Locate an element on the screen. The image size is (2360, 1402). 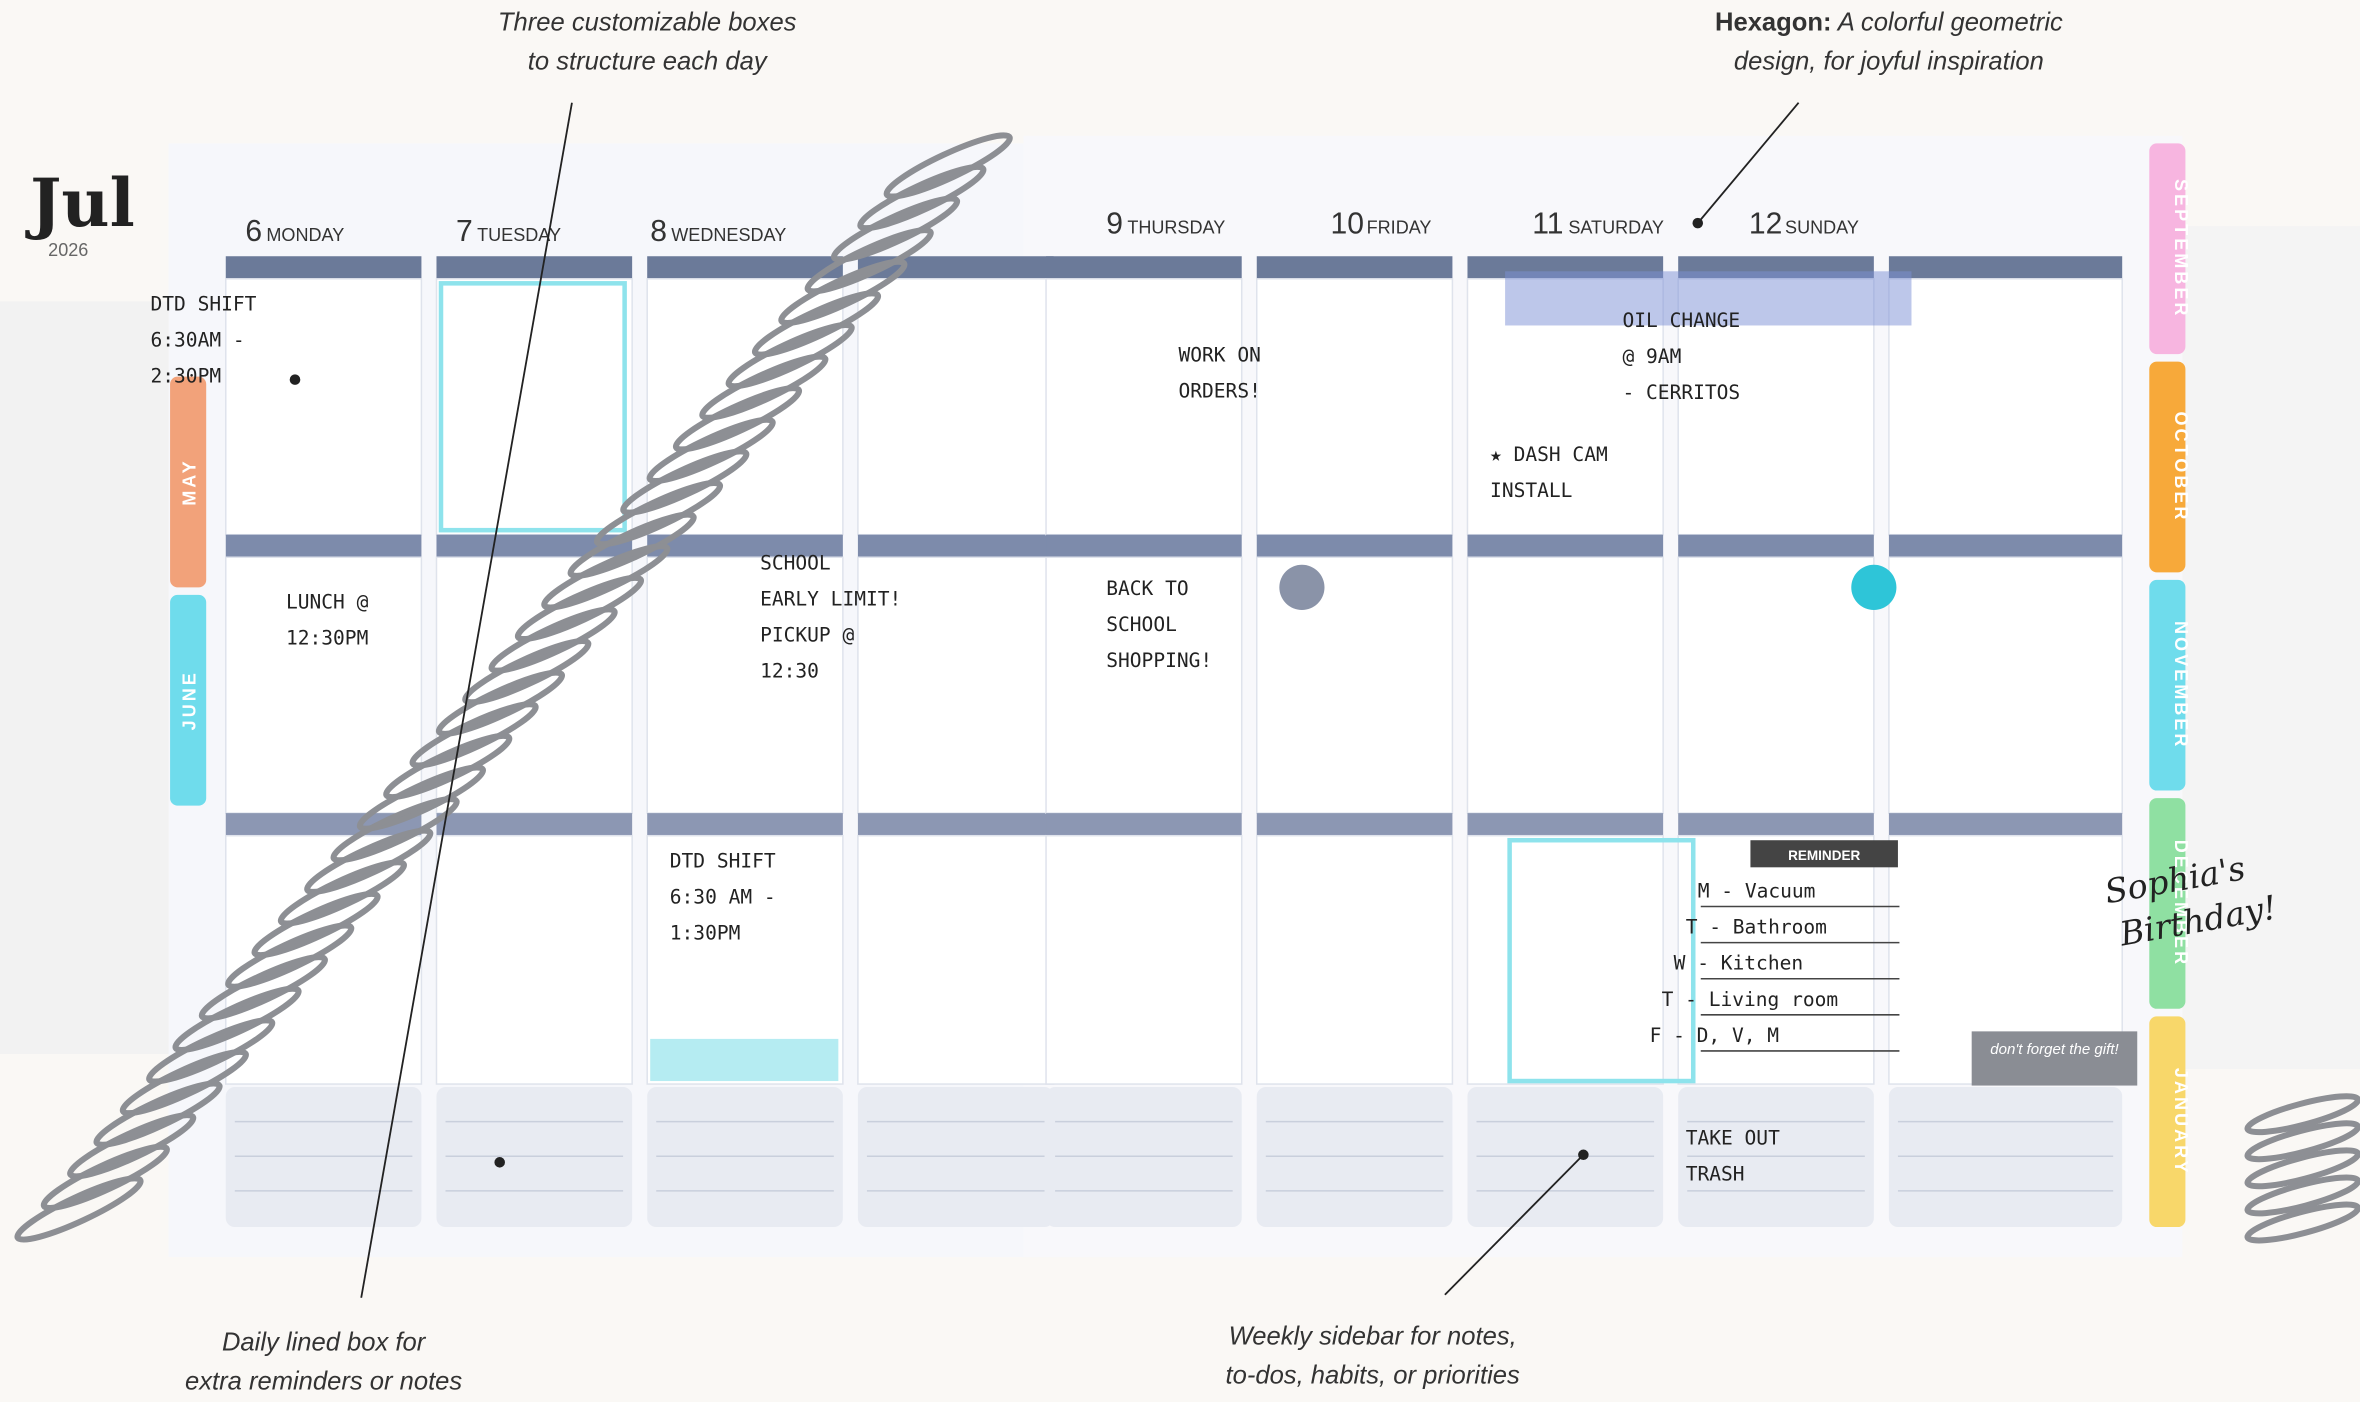
day-name: FRIDAY is located at coordinates (1399, 228).